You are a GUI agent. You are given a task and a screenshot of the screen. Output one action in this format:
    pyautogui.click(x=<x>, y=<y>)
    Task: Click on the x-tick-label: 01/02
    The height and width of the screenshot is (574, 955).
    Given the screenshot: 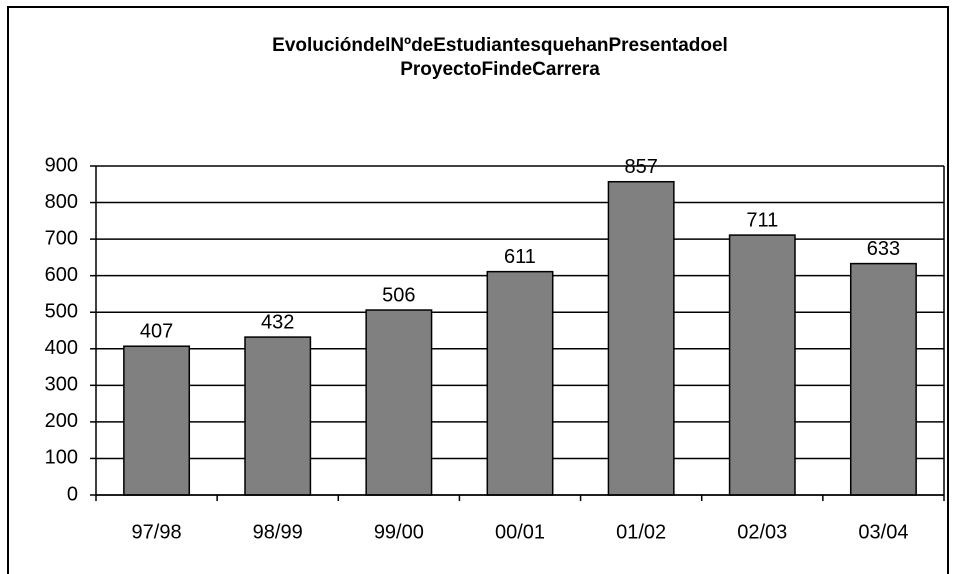 What is the action you would take?
    pyautogui.click(x=641, y=532)
    